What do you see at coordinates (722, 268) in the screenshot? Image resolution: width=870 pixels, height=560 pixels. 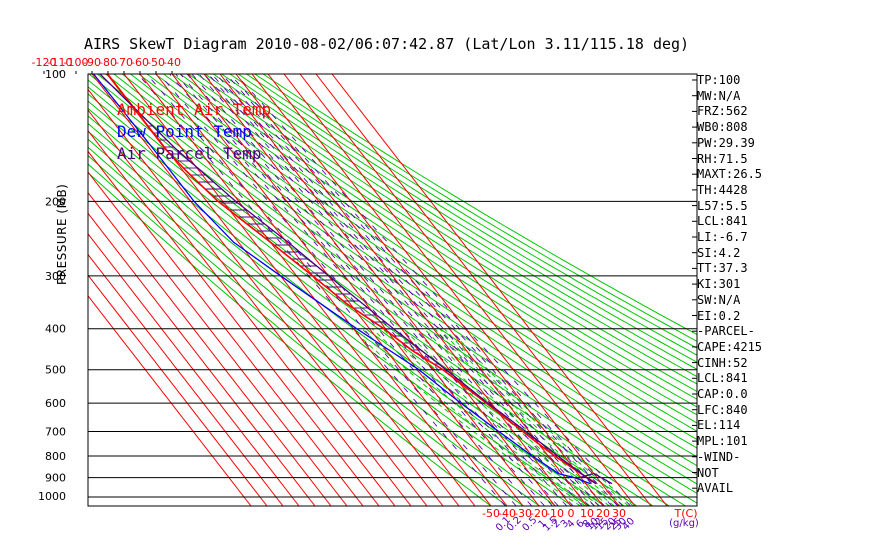 I see `index-row: TT:37.3` at bounding box center [722, 268].